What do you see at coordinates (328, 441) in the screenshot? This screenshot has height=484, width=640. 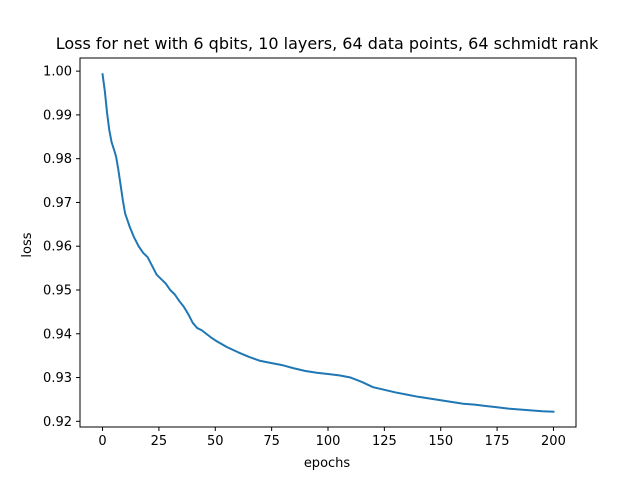 I see `x-tick-label: 100` at bounding box center [328, 441].